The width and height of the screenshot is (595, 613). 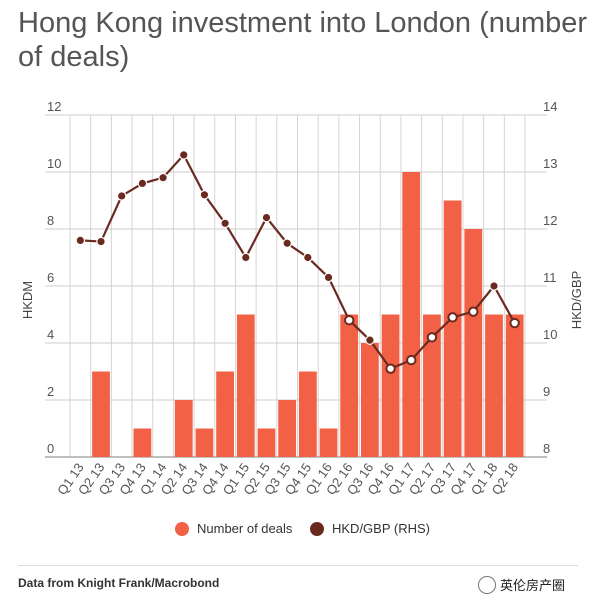 I want to click on left-tick-label: 10, so click(x=54, y=163).